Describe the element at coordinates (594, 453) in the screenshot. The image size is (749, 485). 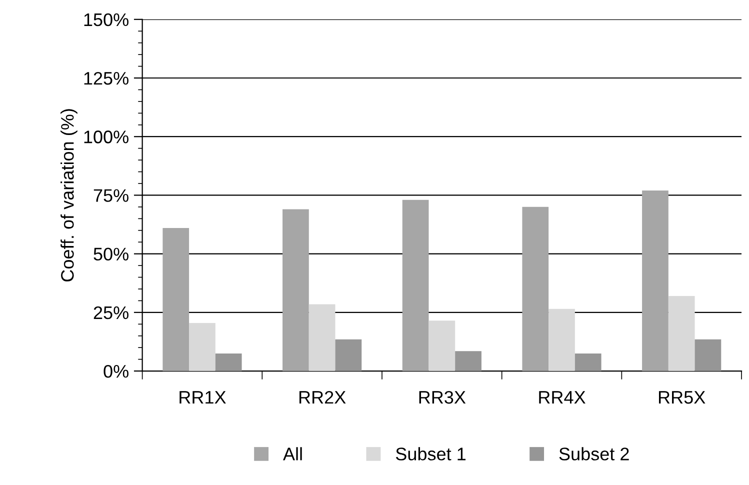
I see `legend-label: Subset 2` at that location.